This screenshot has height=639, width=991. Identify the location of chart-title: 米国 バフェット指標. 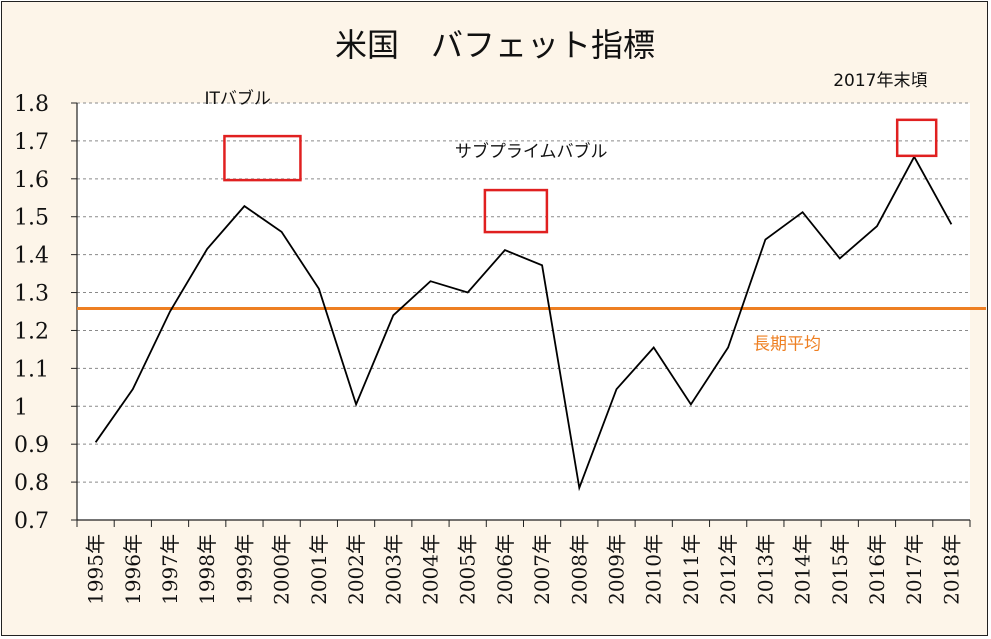
(495, 45).